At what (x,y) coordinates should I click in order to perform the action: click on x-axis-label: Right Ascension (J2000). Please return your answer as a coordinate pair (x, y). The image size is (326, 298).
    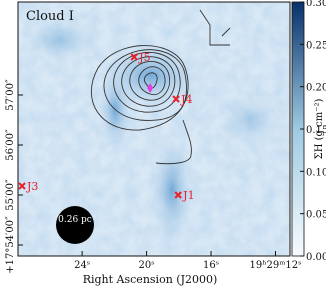
    Looking at the image, I should click on (150, 279).